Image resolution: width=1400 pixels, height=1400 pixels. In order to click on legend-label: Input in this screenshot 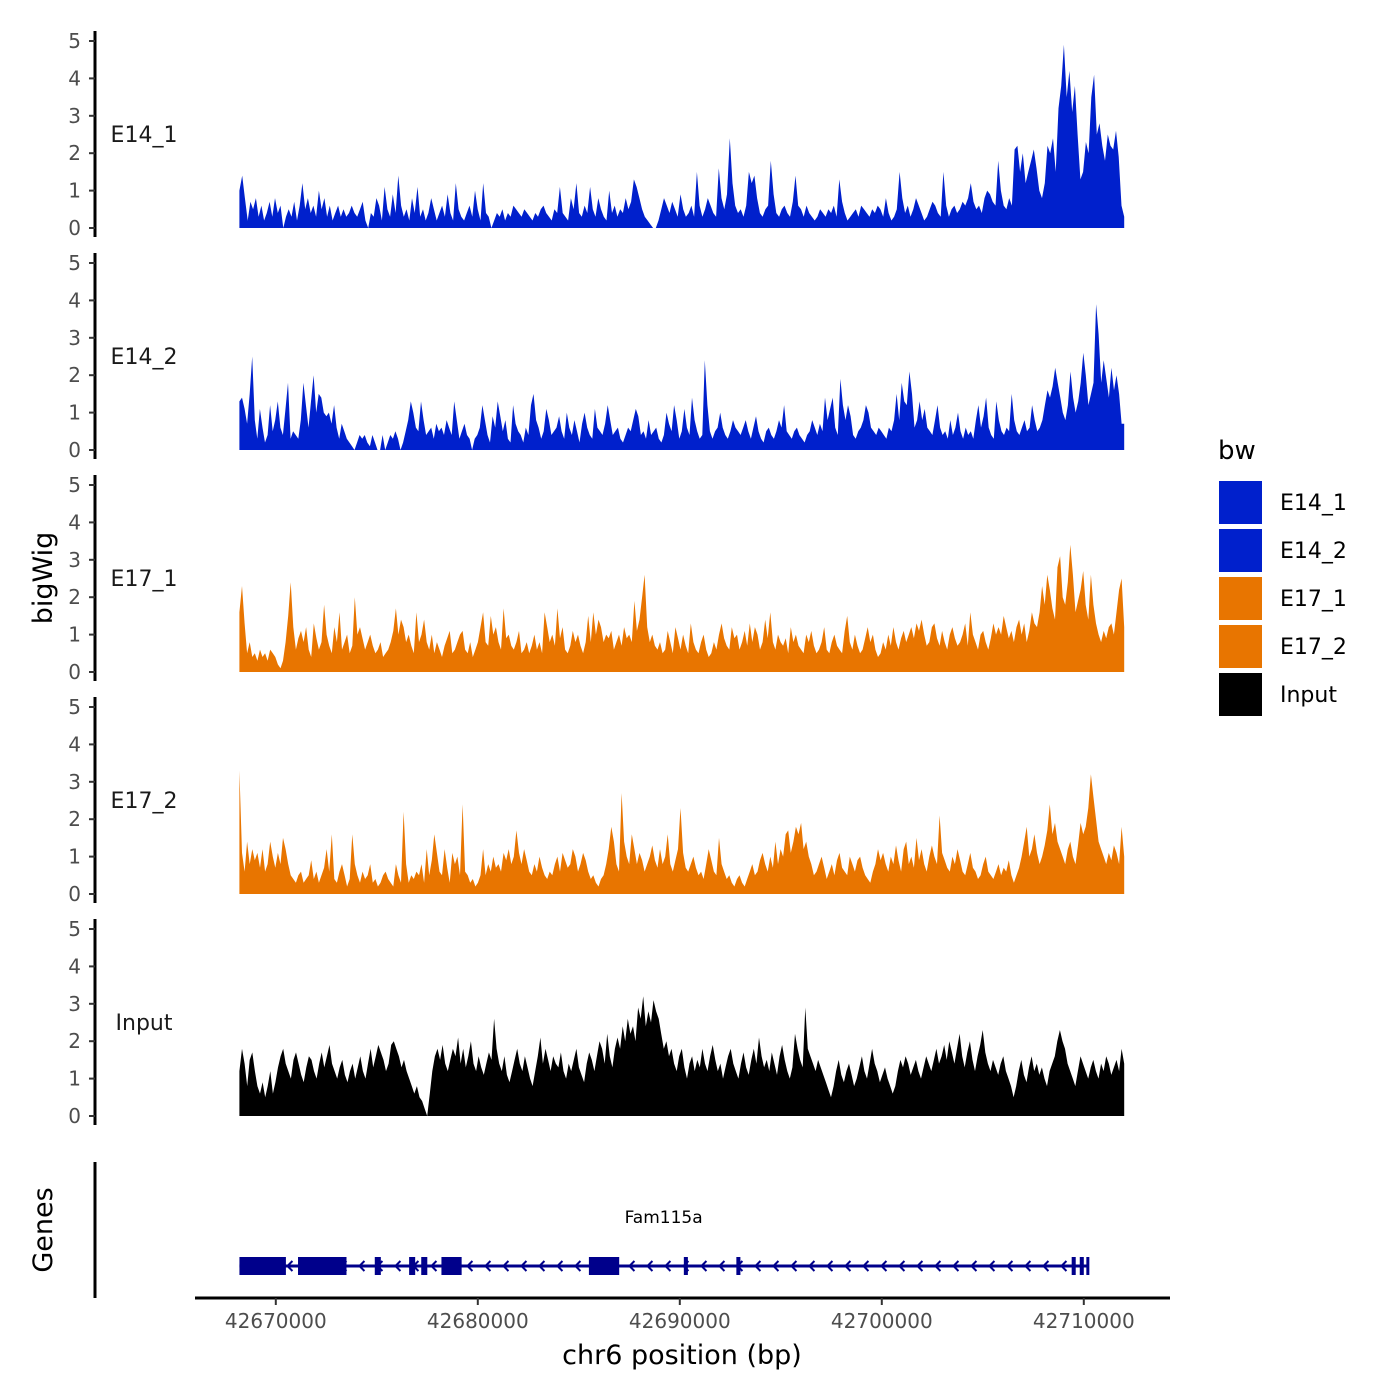, I will do `click(1308, 695)`.